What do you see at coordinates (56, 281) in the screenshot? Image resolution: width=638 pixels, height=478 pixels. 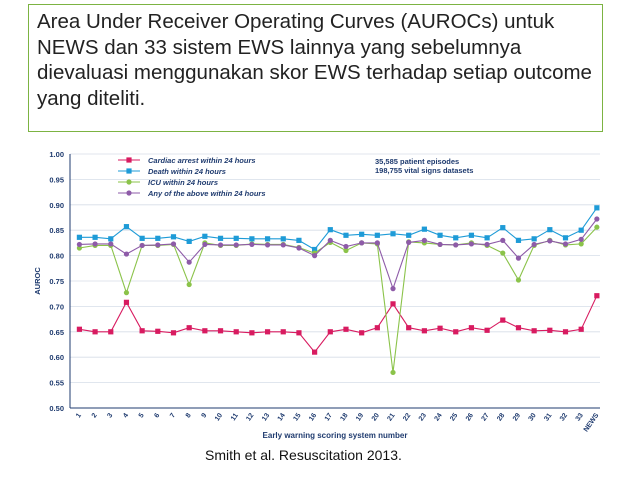 I see `y-tick-label: 0.75` at bounding box center [56, 281].